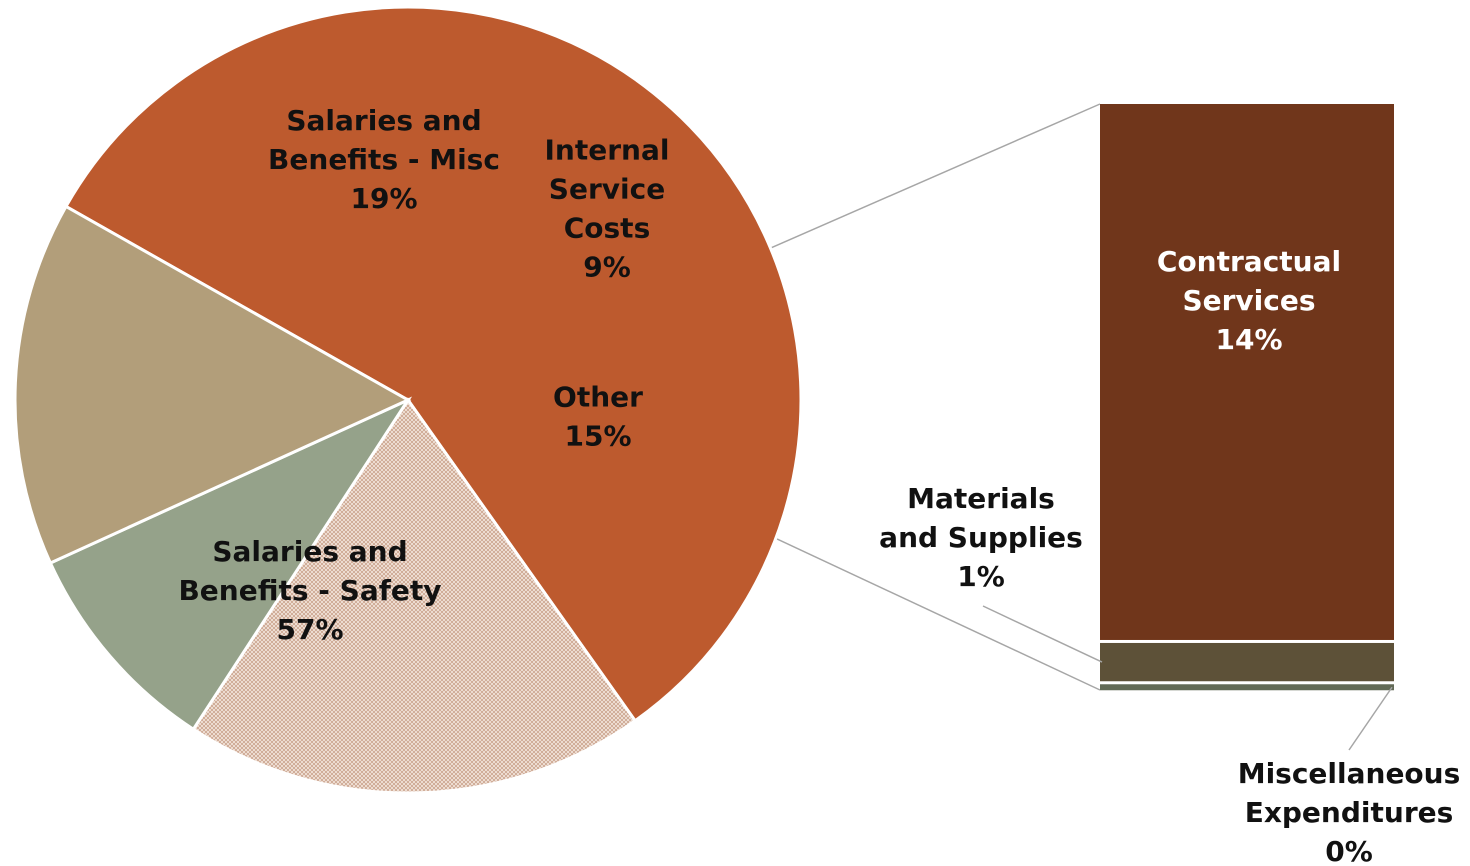 The image size is (1470, 866). I want to click on pie-slice-internal-service-costs, so click(230, 564).